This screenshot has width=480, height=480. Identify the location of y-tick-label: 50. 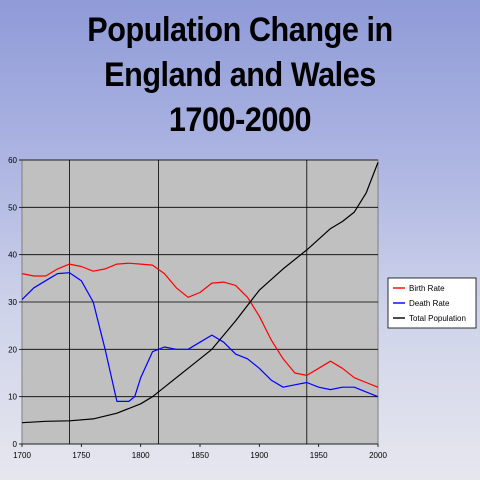
(12, 207).